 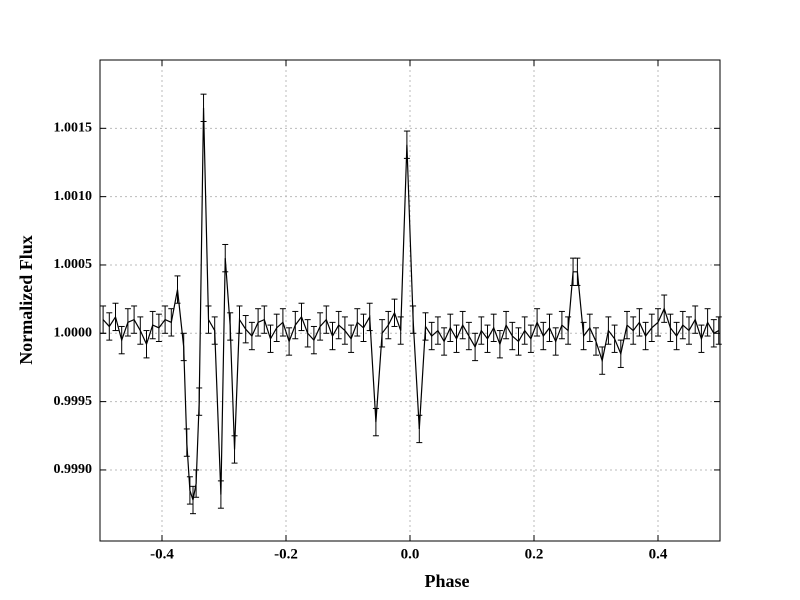 What do you see at coordinates (534, 554) in the screenshot?
I see `x-tick-label: 0.2` at bounding box center [534, 554].